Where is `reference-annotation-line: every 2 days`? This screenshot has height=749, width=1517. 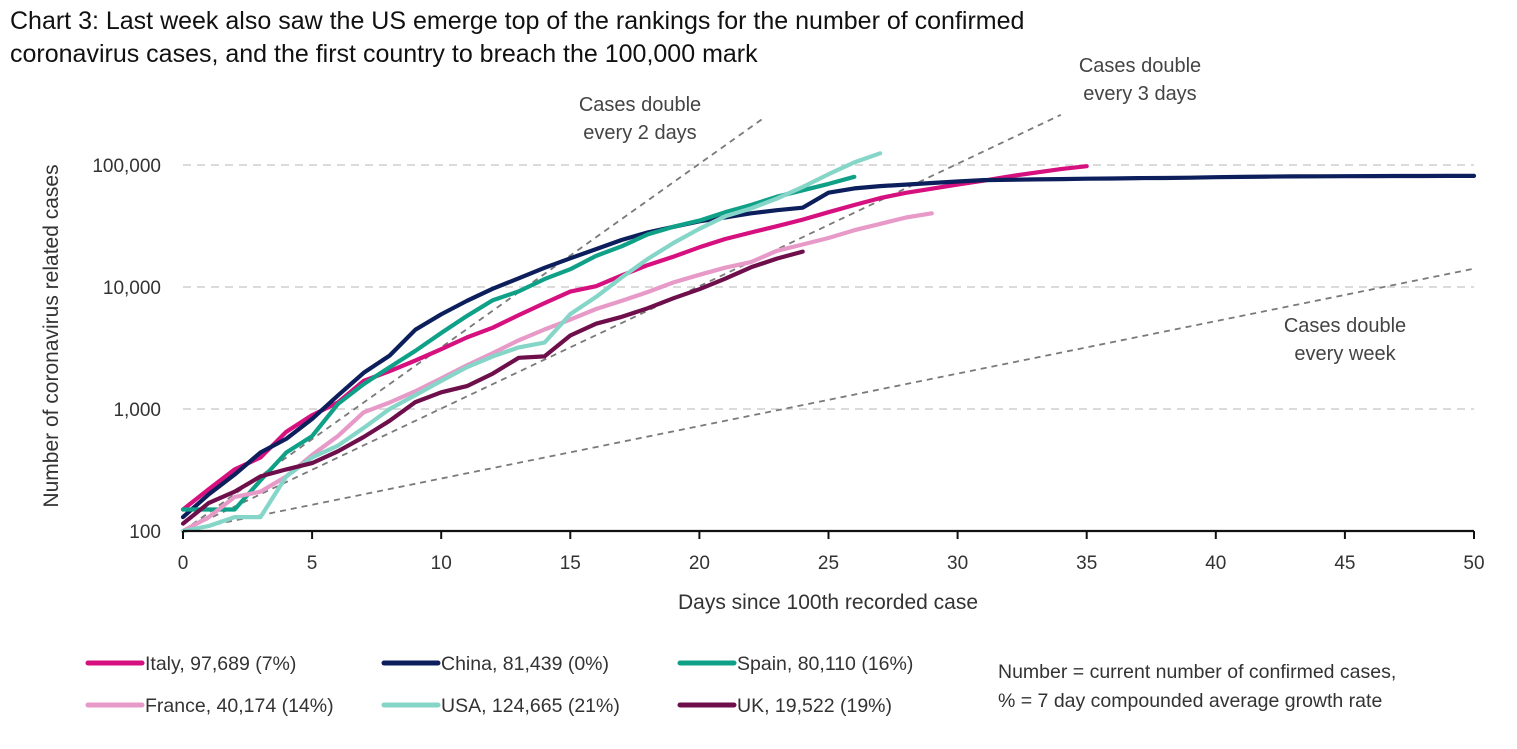 reference-annotation-line: every 2 days is located at coordinates (639, 133).